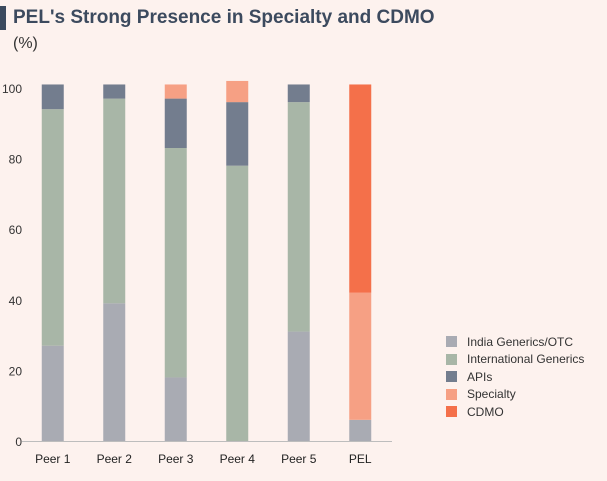  I want to click on y-tick-label: 100, so click(12, 89).